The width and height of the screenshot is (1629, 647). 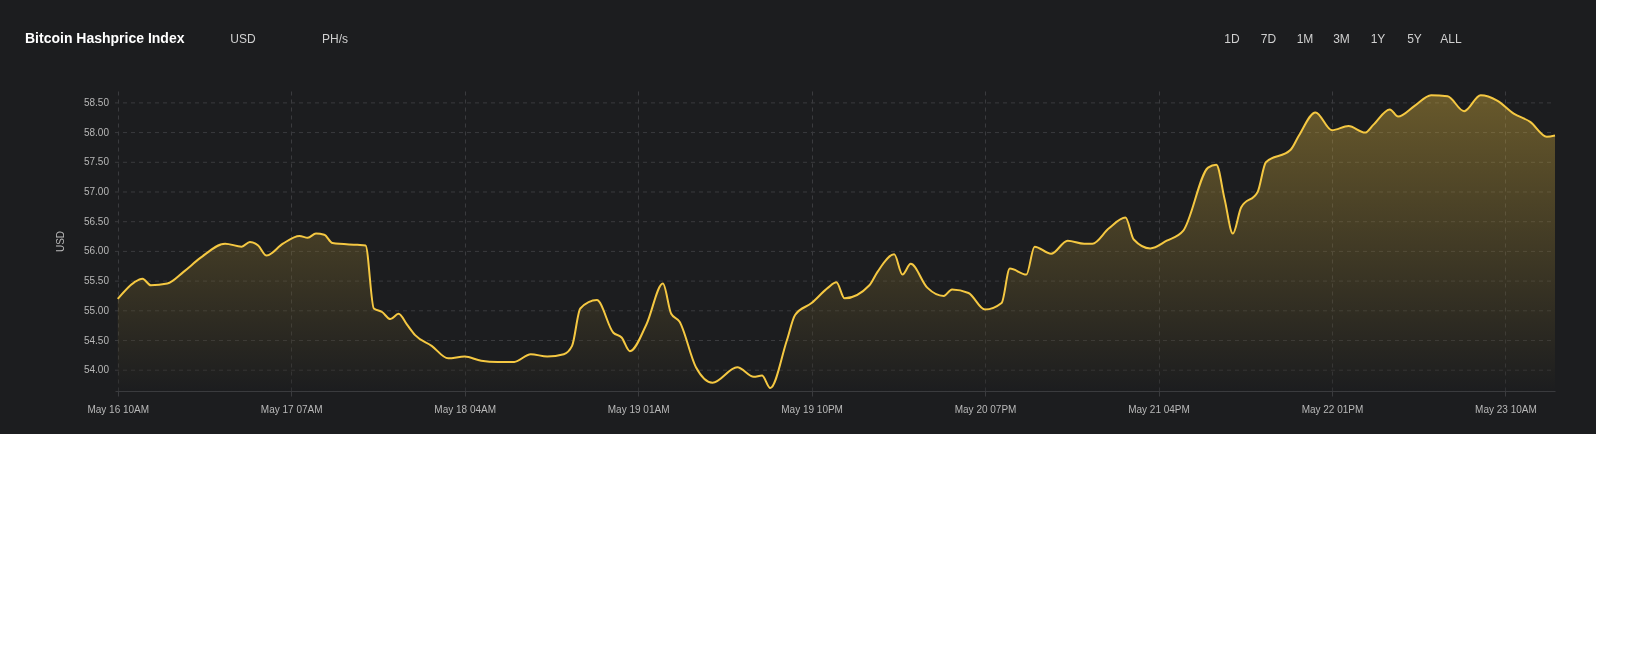 What do you see at coordinates (985, 409) in the screenshot?
I see `x-tick-label: May 20 07PM` at bounding box center [985, 409].